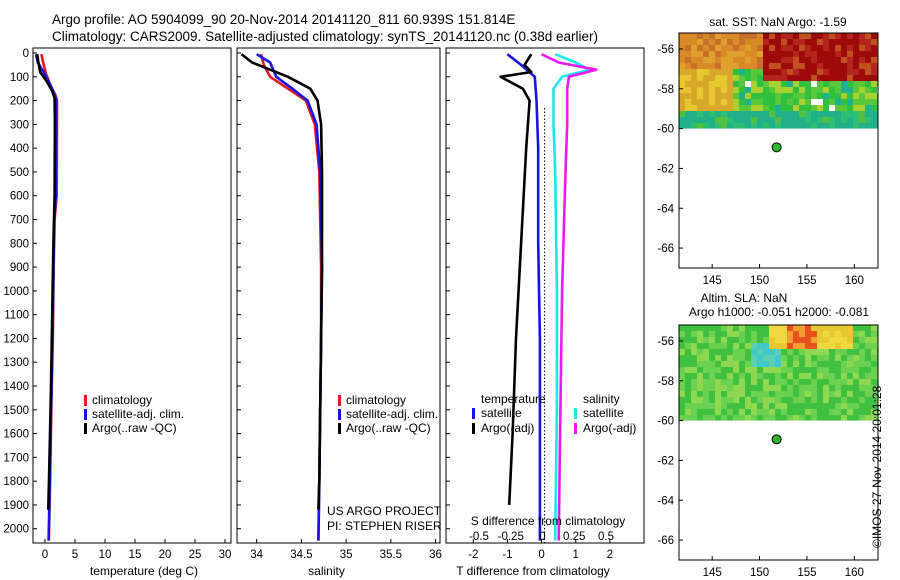 Image resolution: width=900 pixels, height=580 pixels. Describe the element at coordinates (569, 297) in the screenshot. I see `series-line-magenta` at that location.